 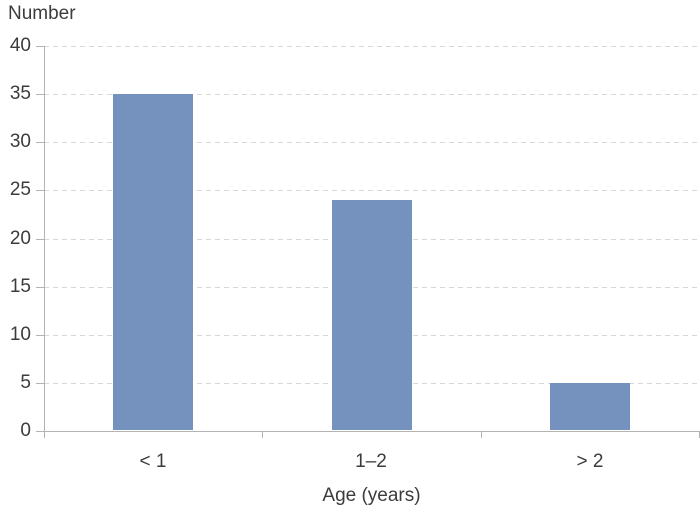 I want to click on y-tick-label: 25, so click(x=20, y=189).